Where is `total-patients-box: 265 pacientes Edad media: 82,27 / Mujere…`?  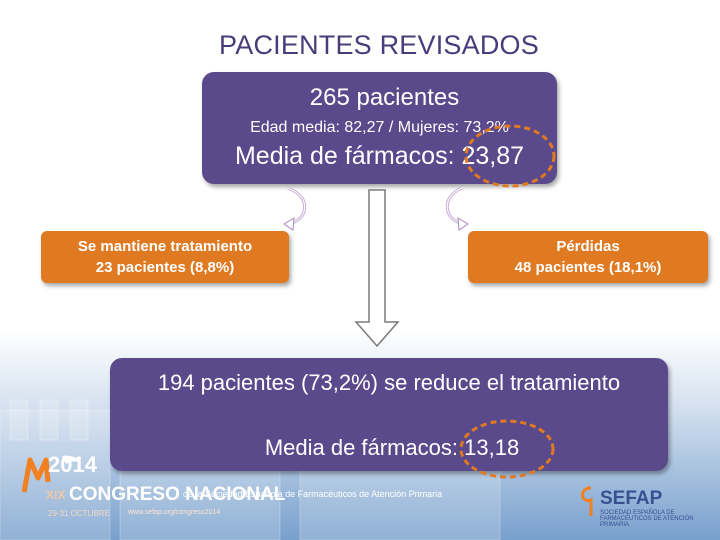
total-patients-box: 265 pacientes Edad media: 82,27 / Mujere… is located at coordinates (379, 128).